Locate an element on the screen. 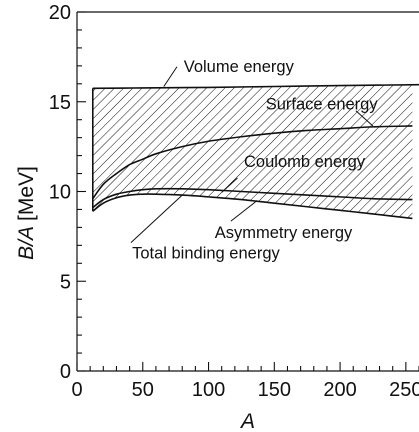 Image resolution: width=419 pixels, height=432 pixels. coulomb-energy-curve is located at coordinates (252, 198).